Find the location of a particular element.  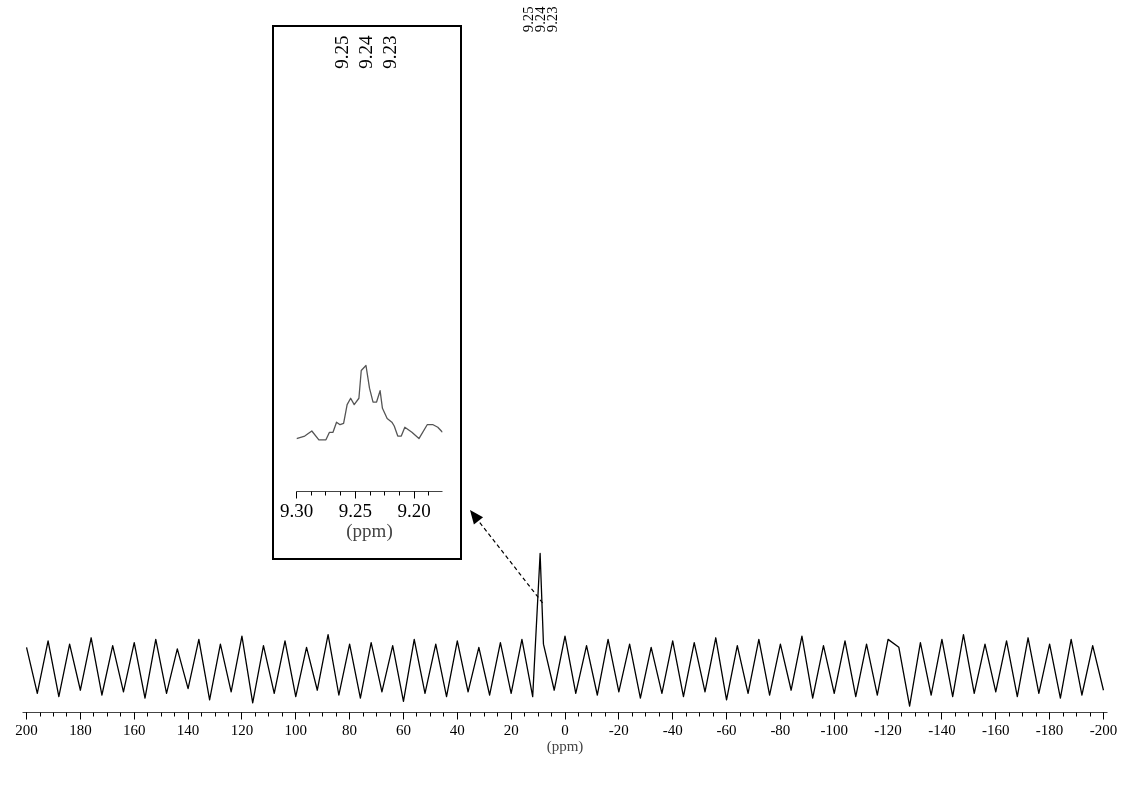

x-tick-label: -180 is located at coordinates (1049, 729).